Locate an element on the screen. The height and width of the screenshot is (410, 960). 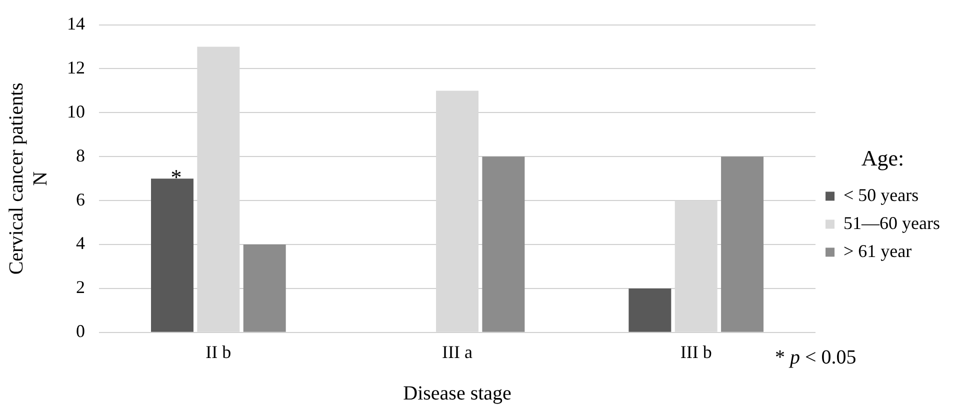
legend-label: 51—60 years is located at coordinates (892, 222).